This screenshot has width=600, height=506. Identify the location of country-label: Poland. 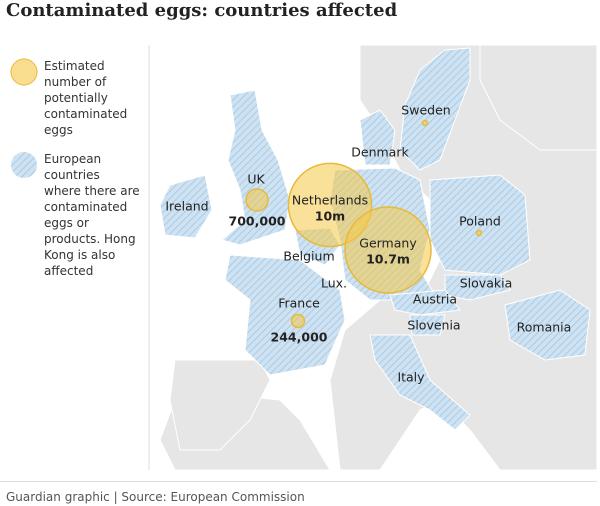
(480, 221).